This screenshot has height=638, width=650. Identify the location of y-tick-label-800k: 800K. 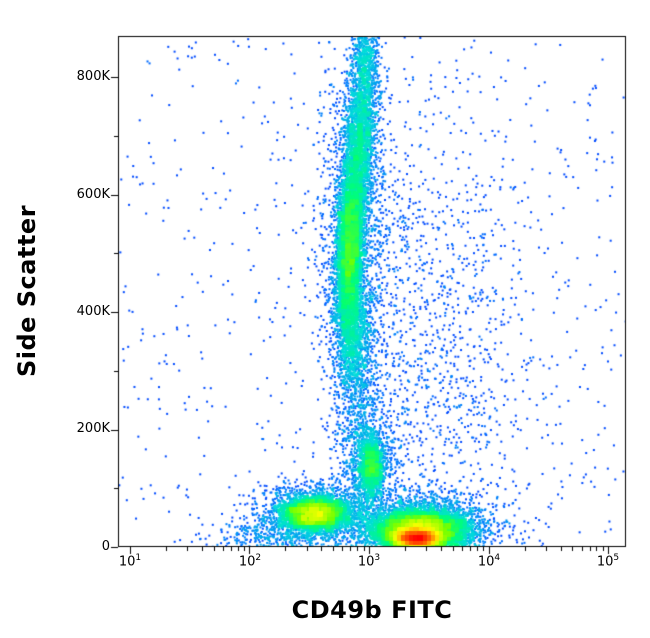
(93, 76).